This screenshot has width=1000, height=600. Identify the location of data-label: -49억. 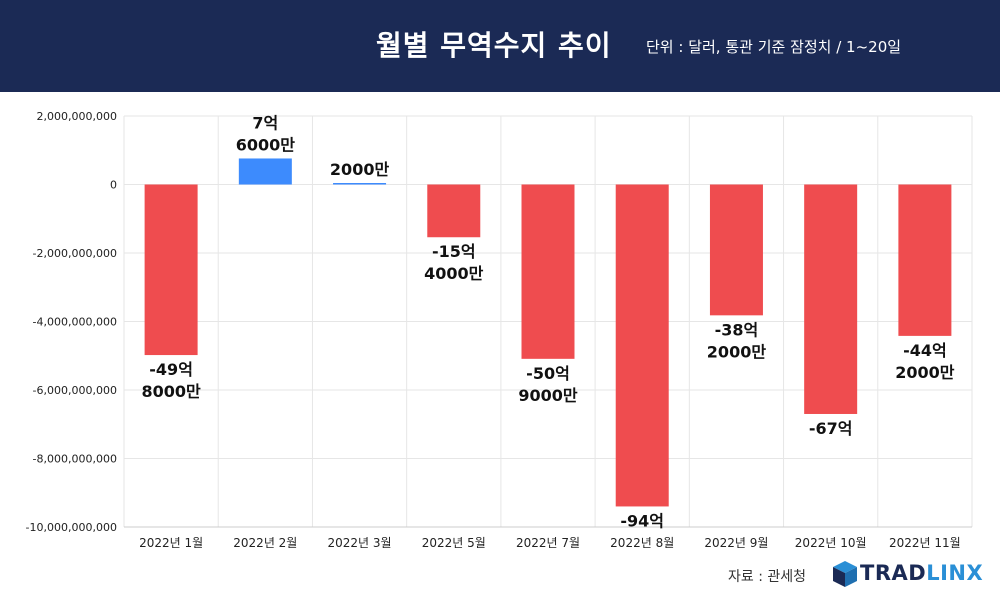
(171, 369).